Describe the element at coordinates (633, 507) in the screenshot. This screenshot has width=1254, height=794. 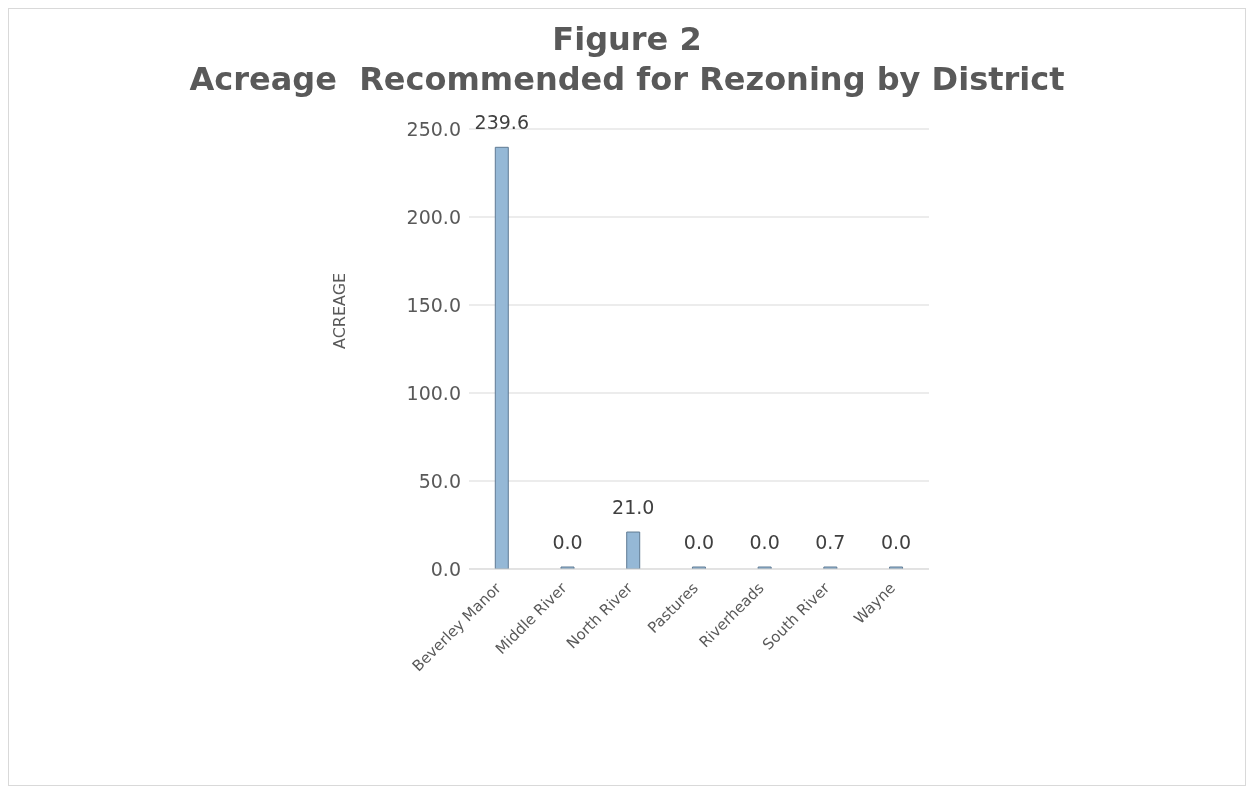
I see `data-label: 21.0` at that location.